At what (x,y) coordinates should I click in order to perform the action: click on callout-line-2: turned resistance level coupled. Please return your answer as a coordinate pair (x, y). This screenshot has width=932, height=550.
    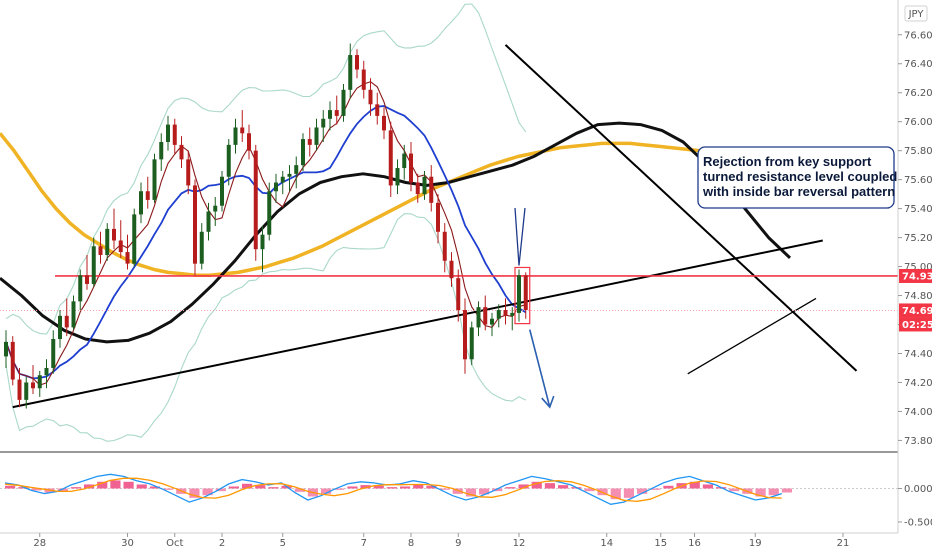
    Looking at the image, I should click on (800, 176).